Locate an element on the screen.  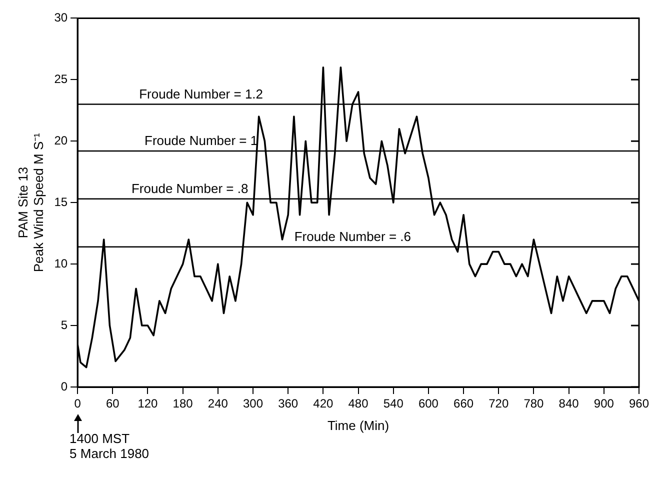
x-tick-label: 900 is located at coordinates (604, 403).